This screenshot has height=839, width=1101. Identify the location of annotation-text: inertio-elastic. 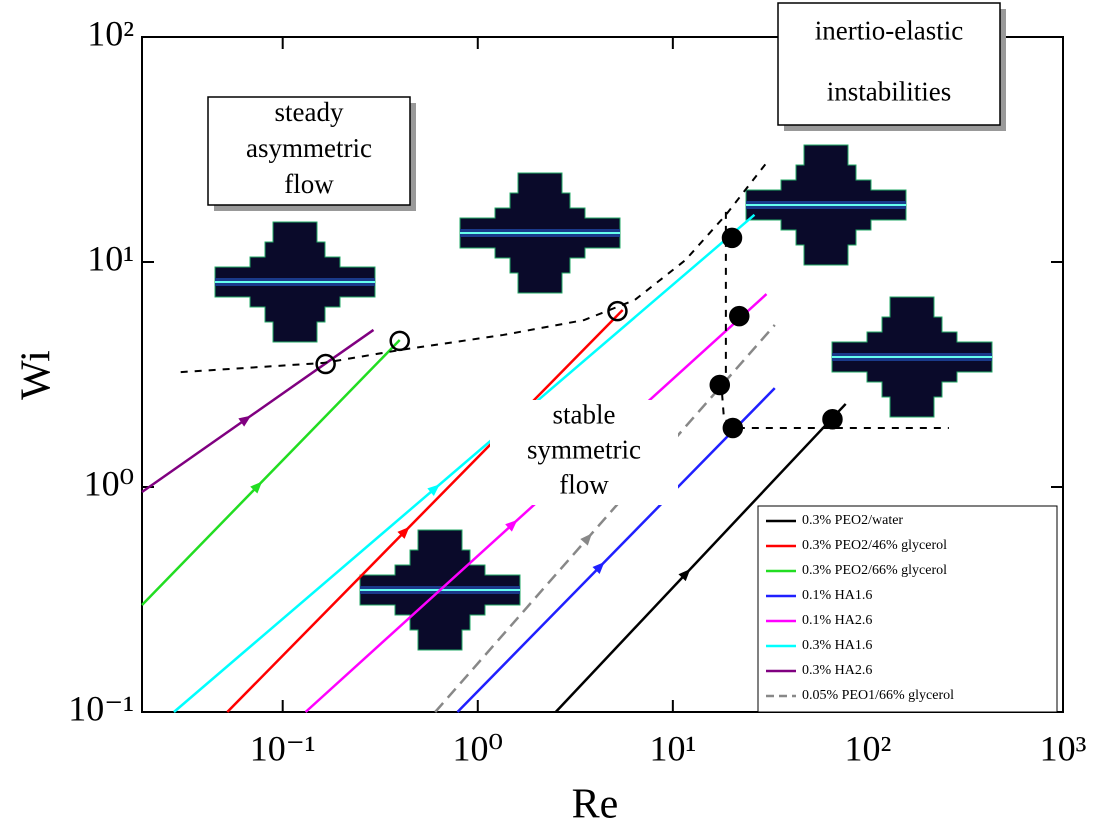
(889, 31).